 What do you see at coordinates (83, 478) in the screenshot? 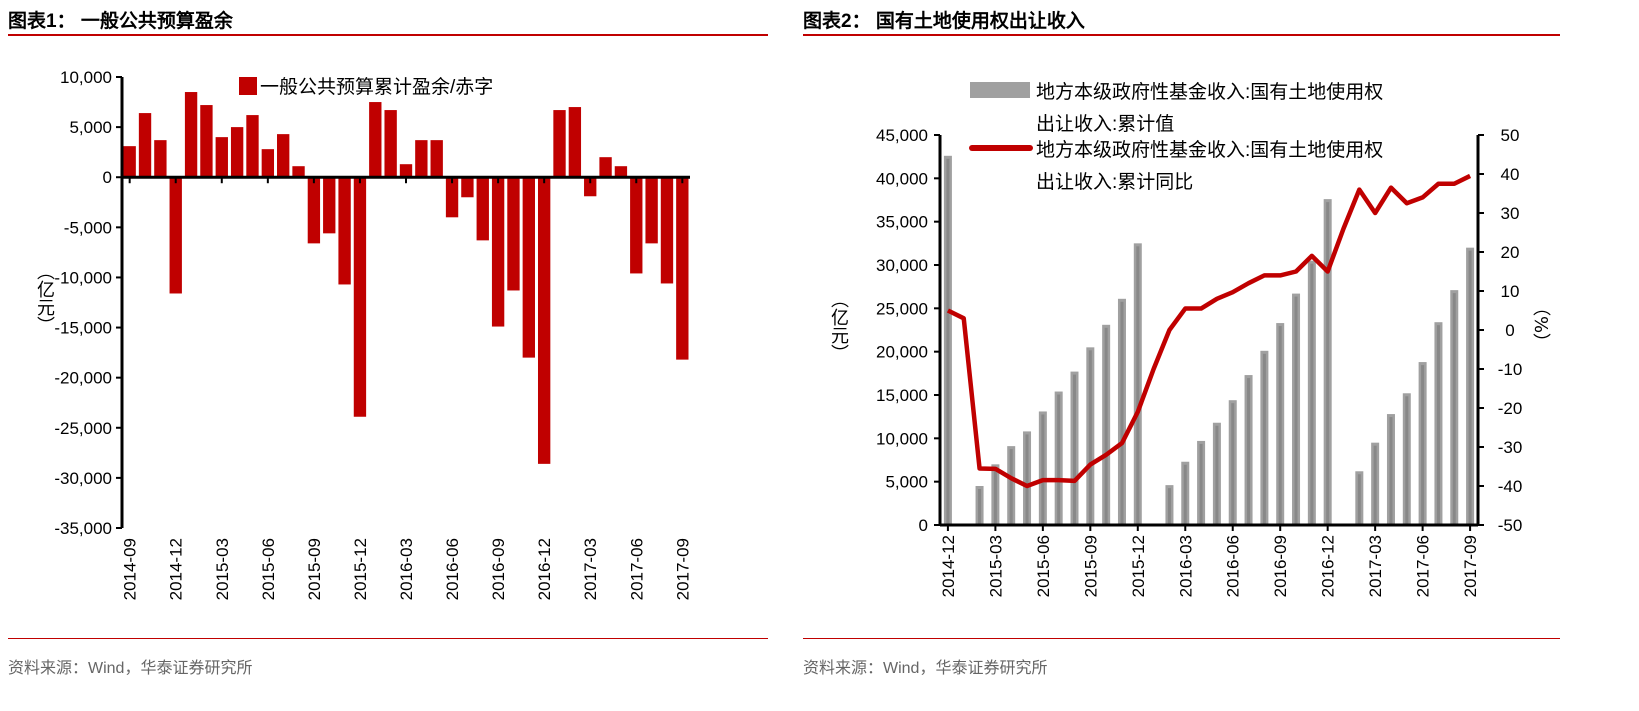
I see `y-tick-label: -30,000` at bounding box center [83, 478].